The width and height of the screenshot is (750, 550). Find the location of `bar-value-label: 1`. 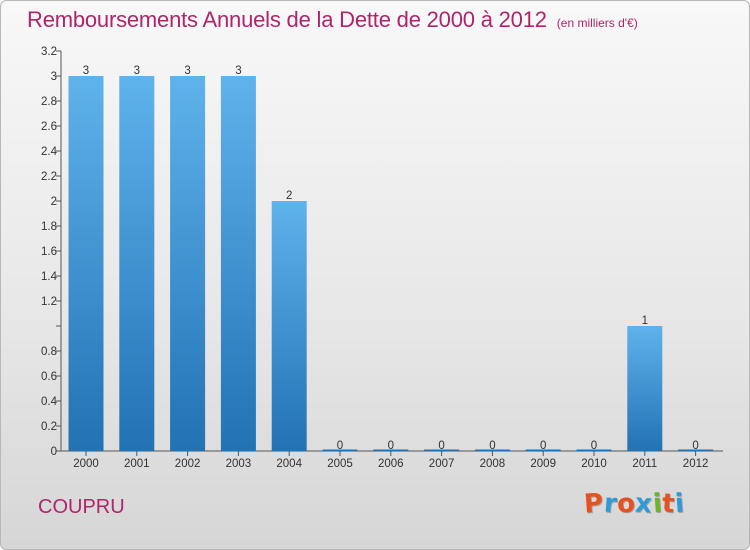

bar-value-label: 1 is located at coordinates (645, 321).